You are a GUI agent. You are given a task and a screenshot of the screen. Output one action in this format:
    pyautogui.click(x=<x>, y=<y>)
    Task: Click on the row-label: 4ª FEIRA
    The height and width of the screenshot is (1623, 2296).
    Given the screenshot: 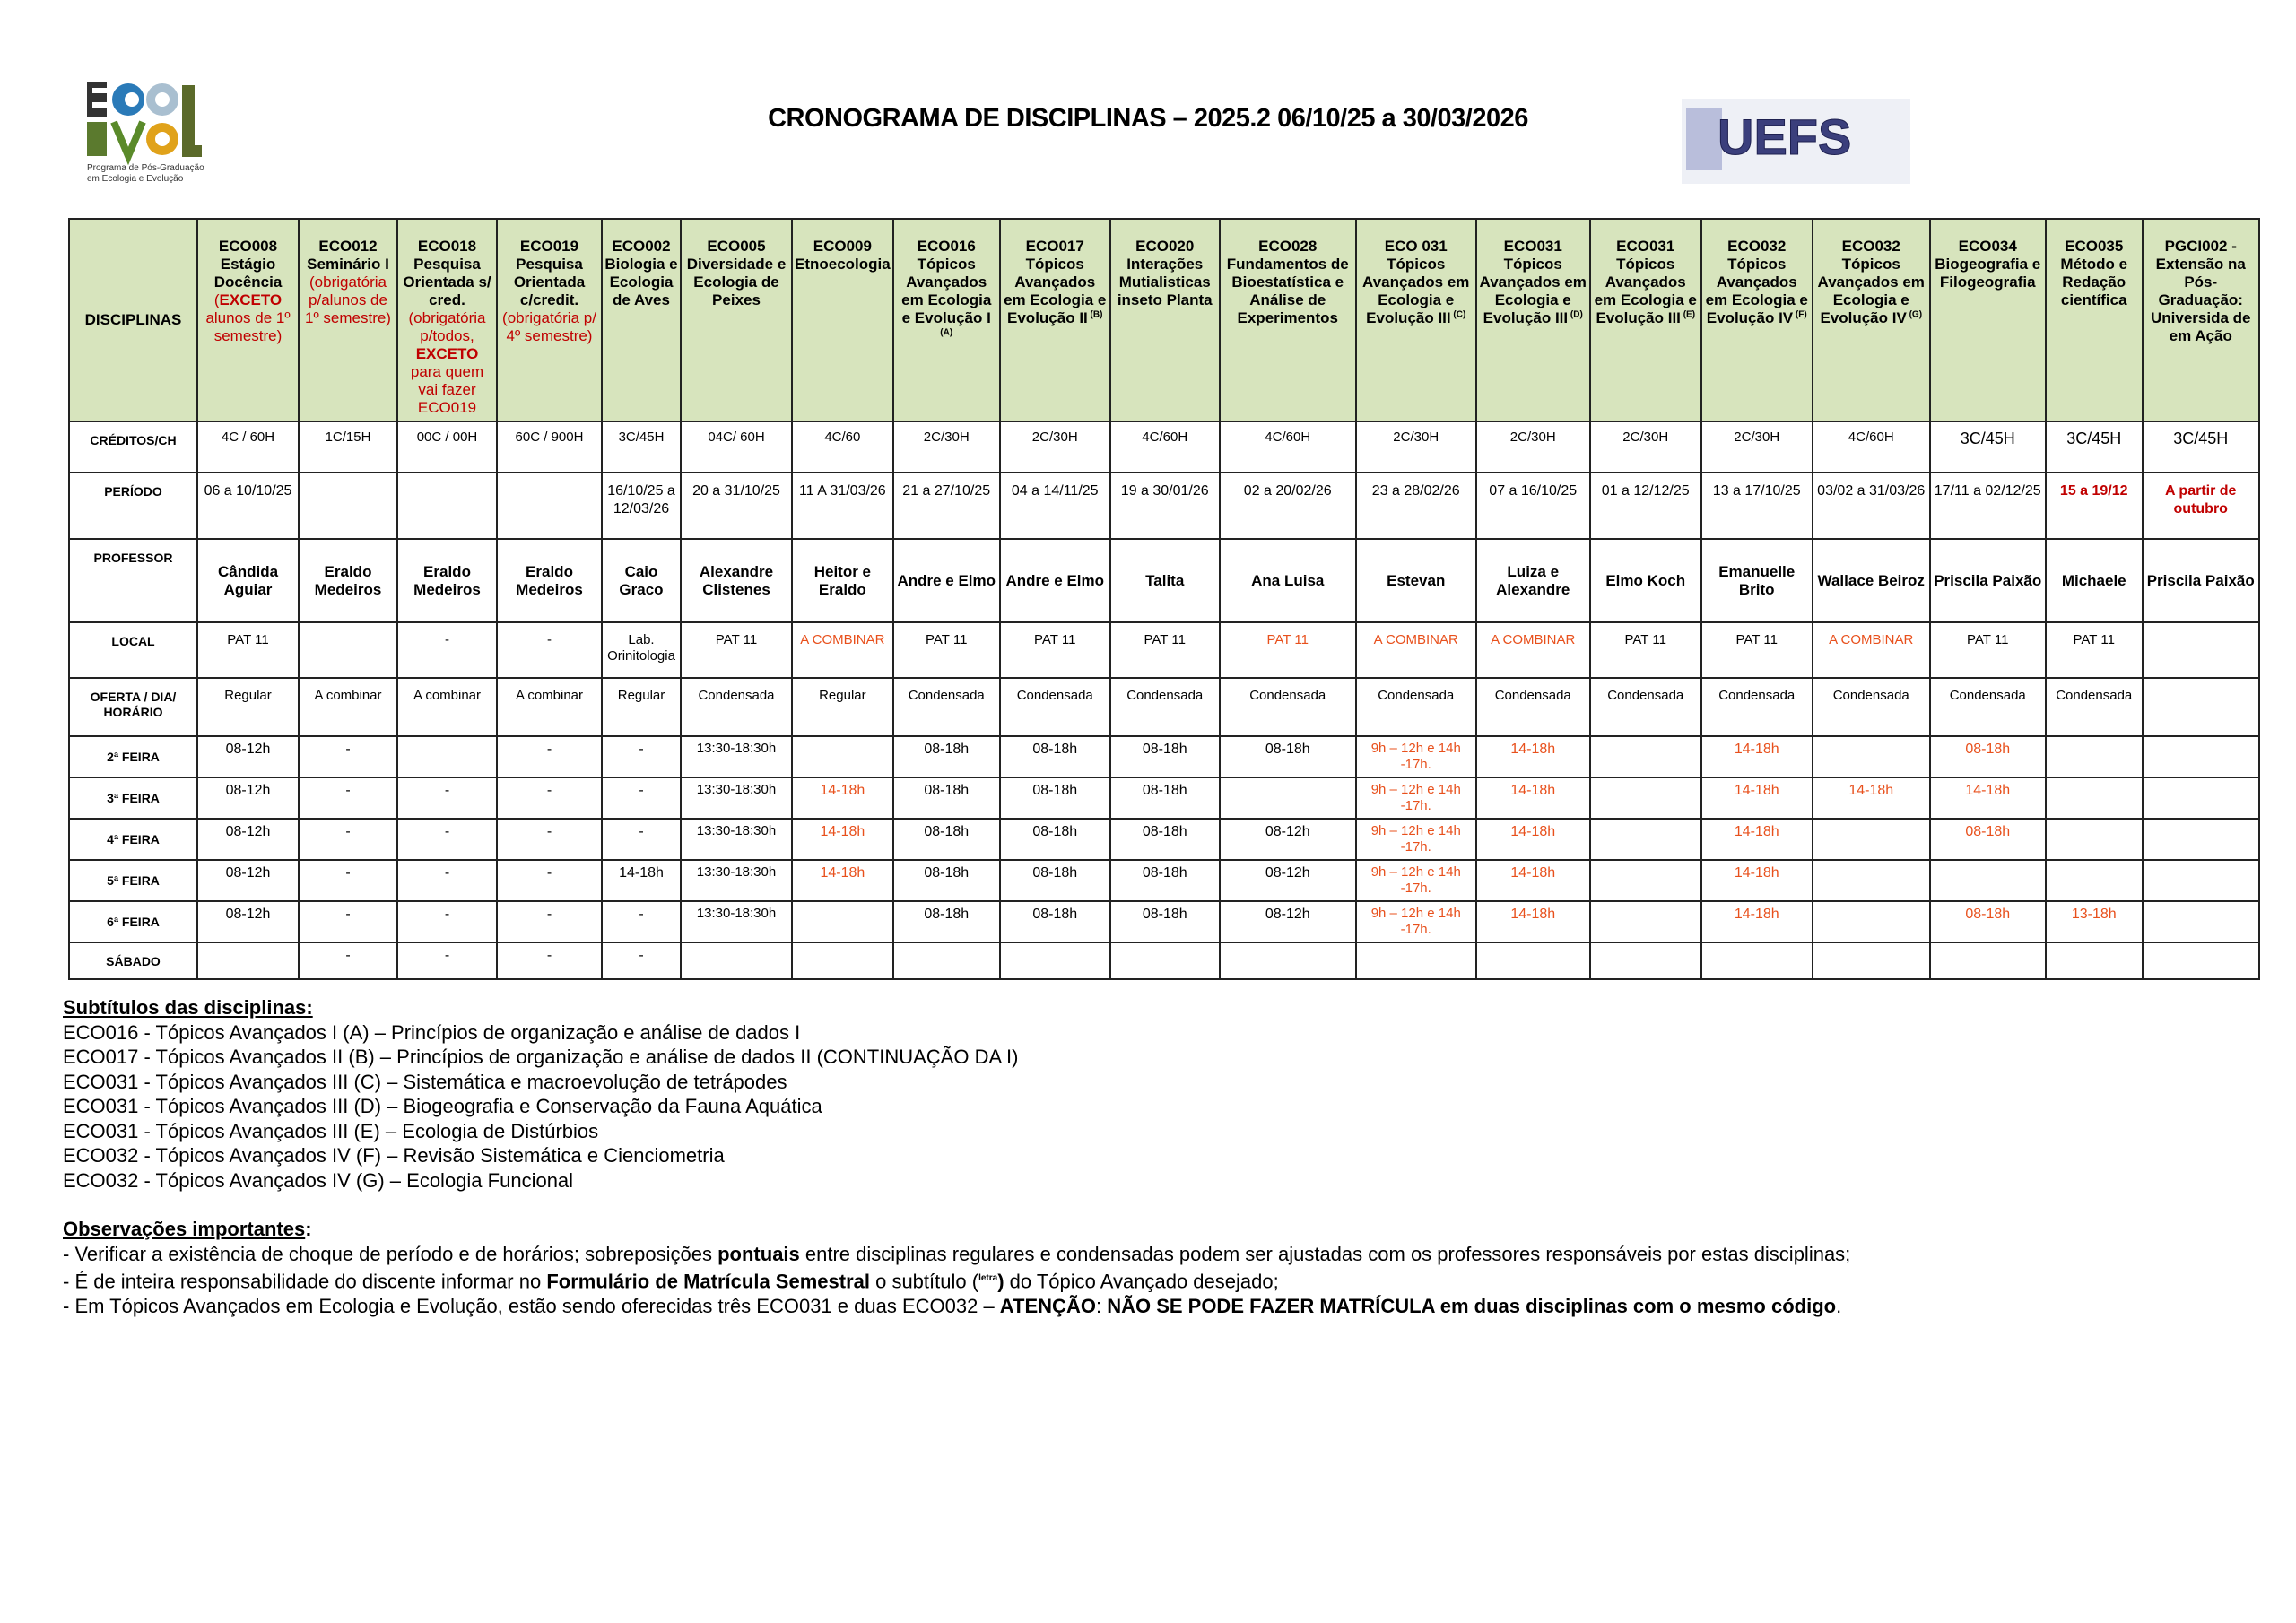 What is the action you would take?
    pyautogui.click(x=133, y=840)
    